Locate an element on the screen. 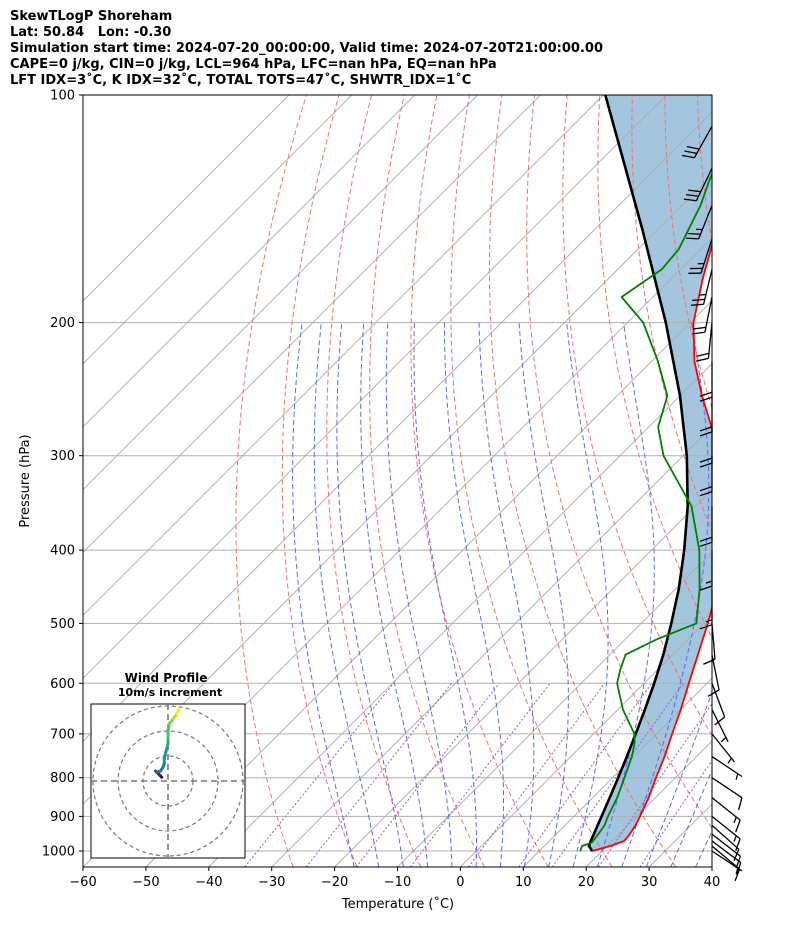 The height and width of the screenshot is (937, 794). x-tick-label: −40 is located at coordinates (208, 882).